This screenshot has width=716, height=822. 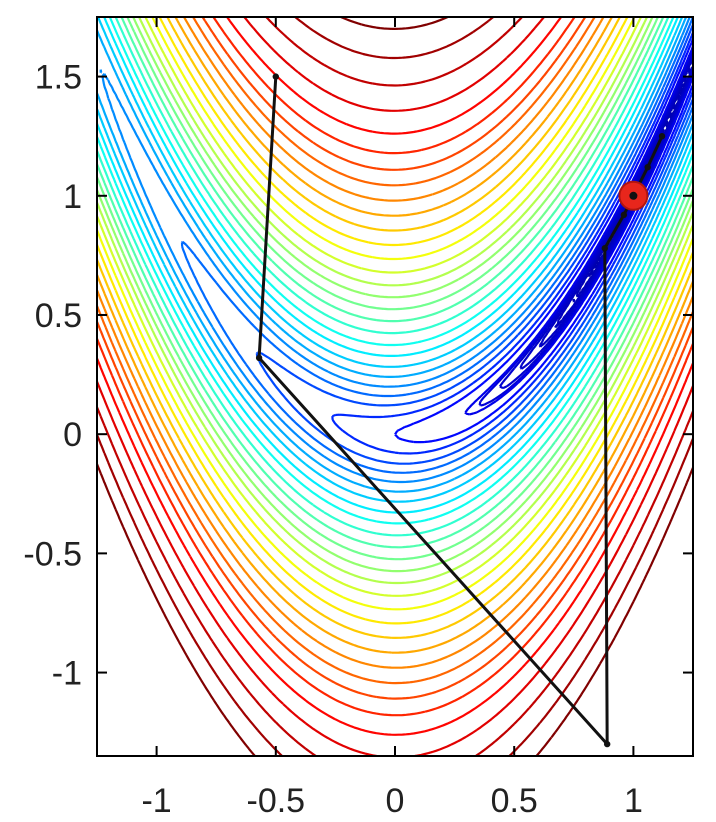 What do you see at coordinates (52, 554) in the screenshot?
I see `y-tick-label-4: -0.5` at bounding box center [52, 554].